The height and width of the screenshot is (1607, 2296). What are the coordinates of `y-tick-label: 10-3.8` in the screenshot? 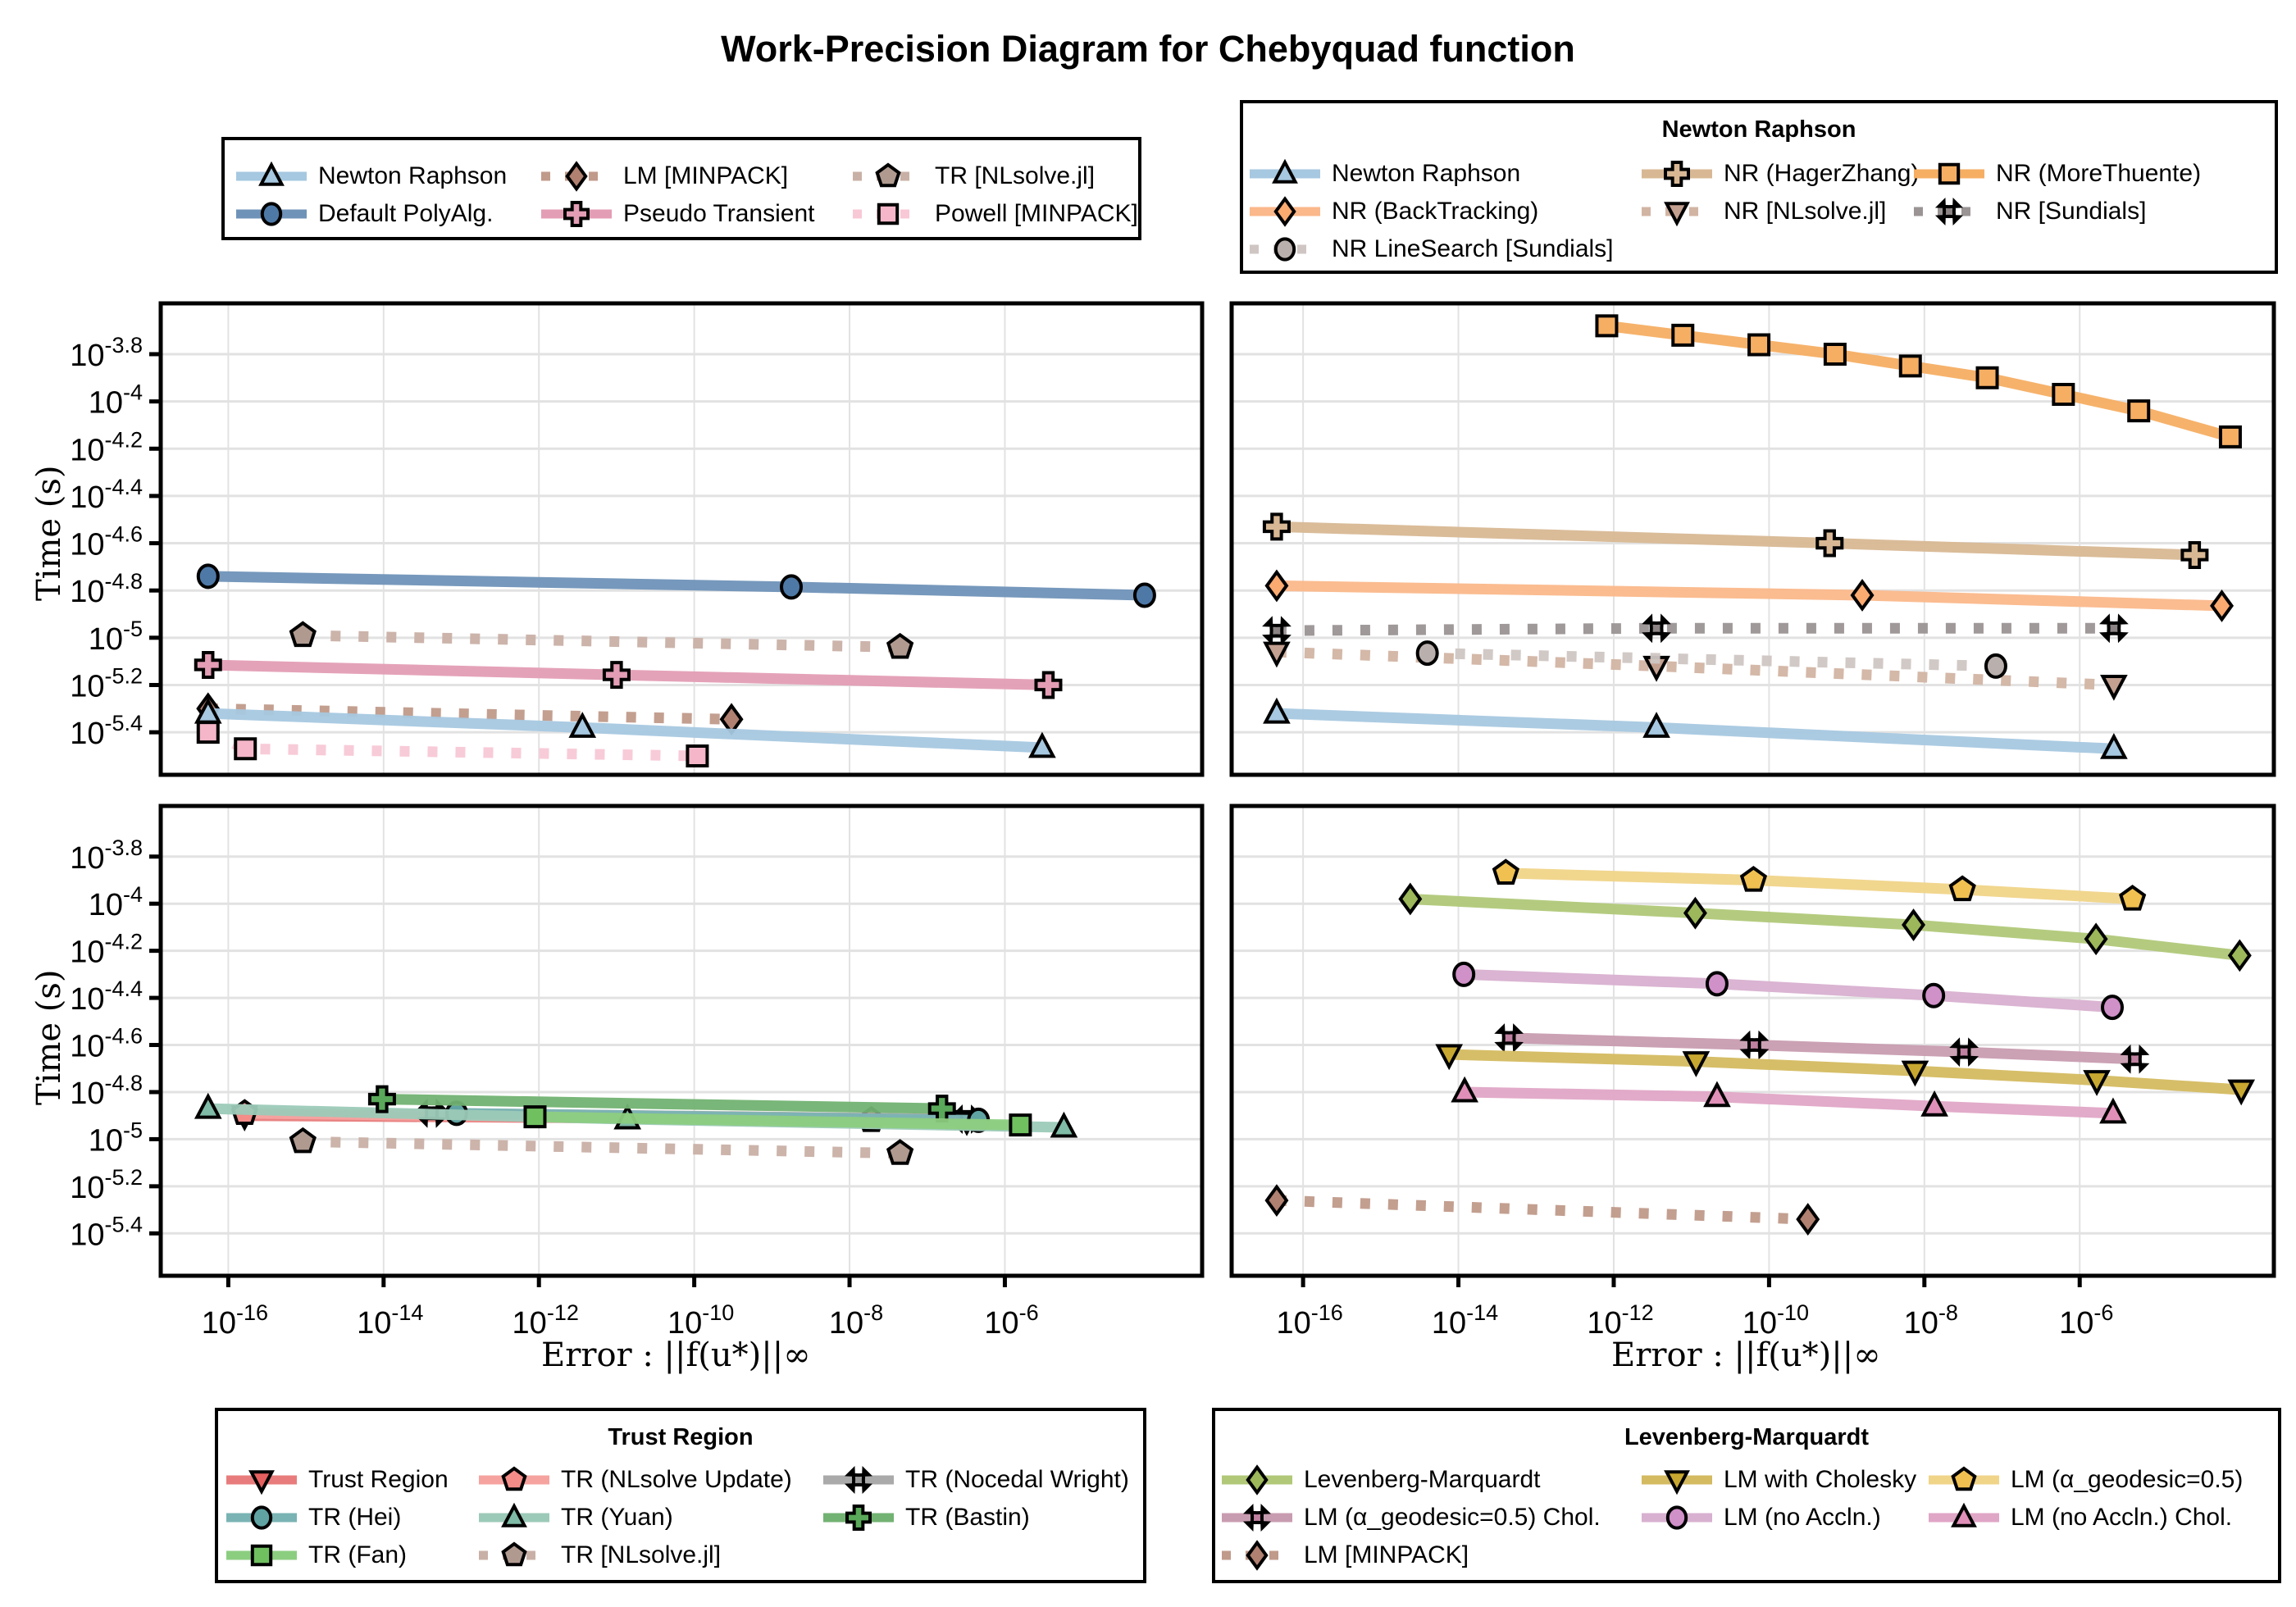 It's located at (106, 353).